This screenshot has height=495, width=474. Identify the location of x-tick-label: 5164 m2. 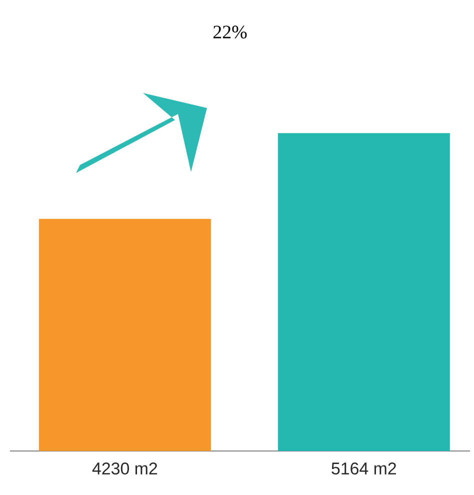
(364, 468).